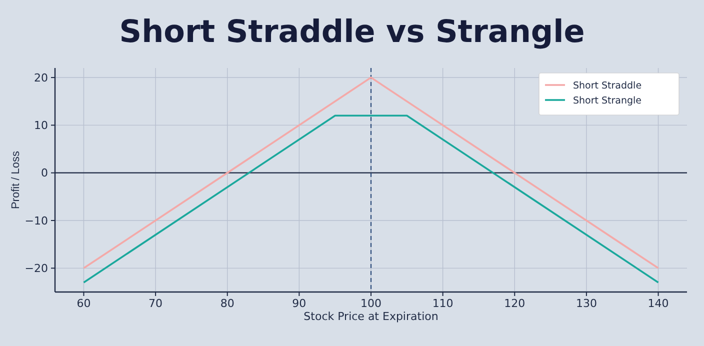 The width and height of the screenshot is (704, 346). I want to click on legend-label: Short Straddle, so click(607, 86).